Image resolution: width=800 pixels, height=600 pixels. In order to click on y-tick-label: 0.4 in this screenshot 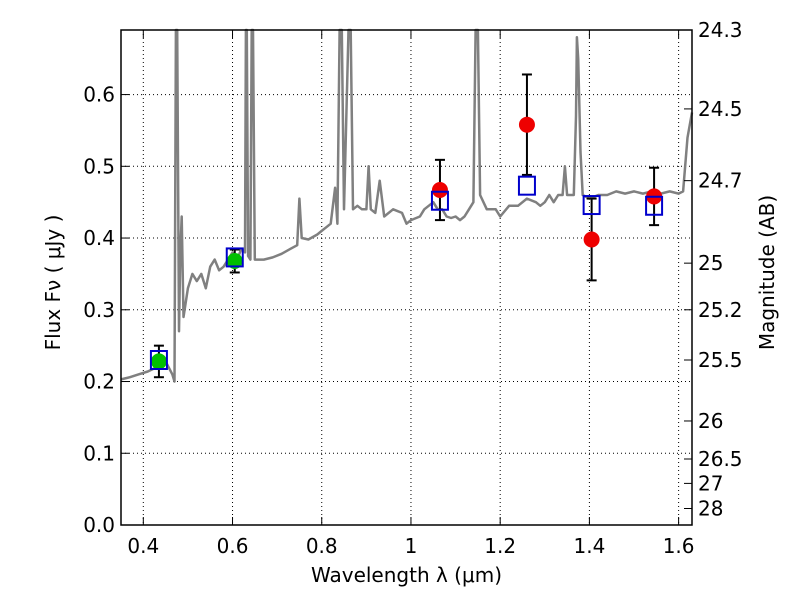, I will do `click(99, 238)`.